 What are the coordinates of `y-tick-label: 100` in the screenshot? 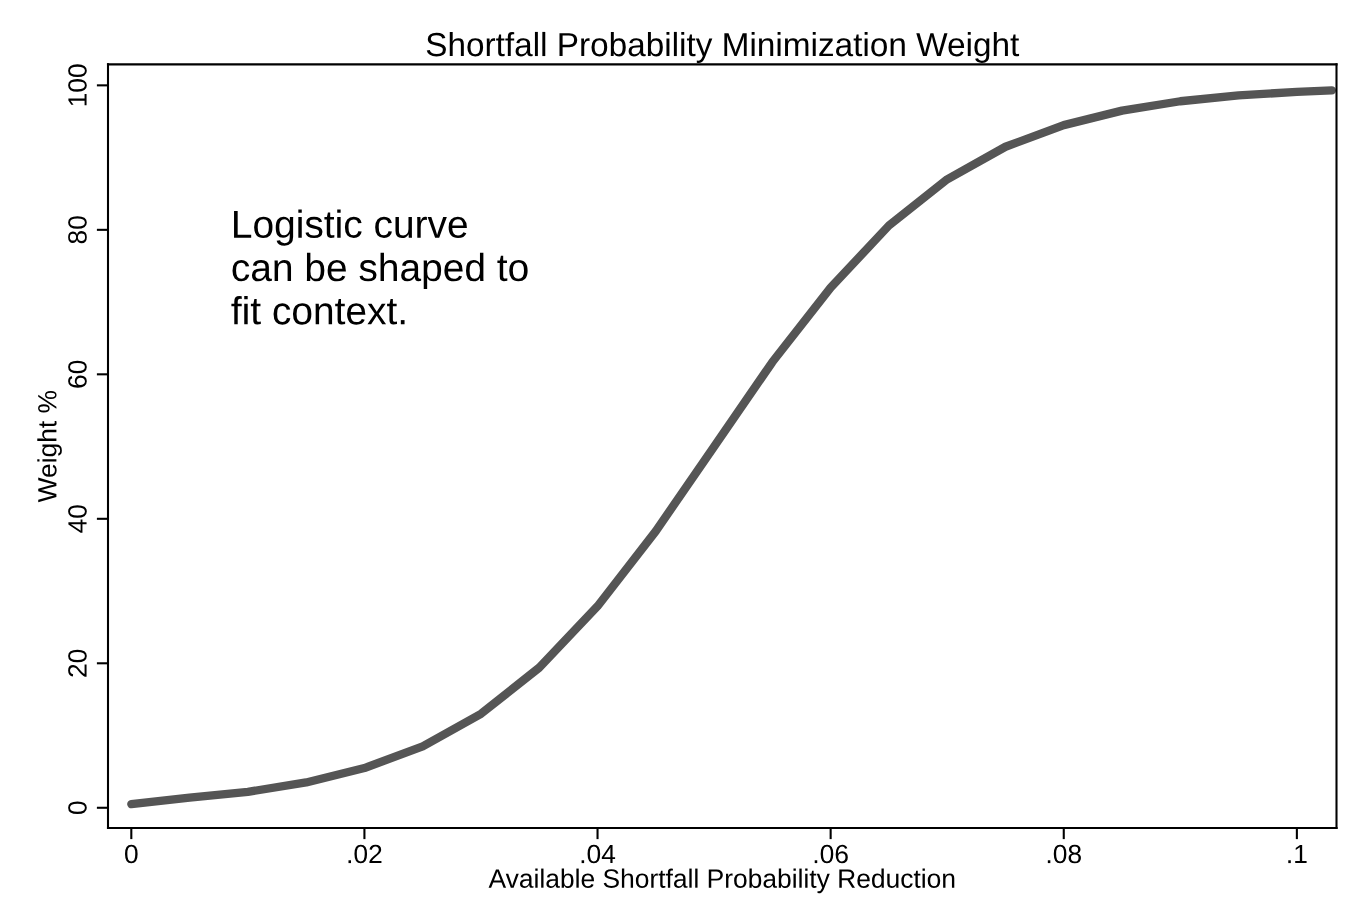 It's located at (77, 85).